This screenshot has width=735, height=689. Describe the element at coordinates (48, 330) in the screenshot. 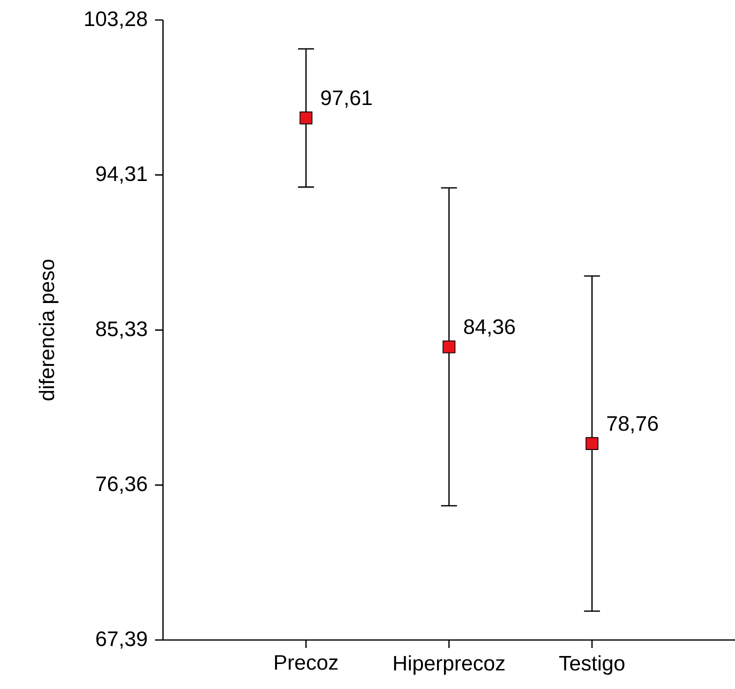

I see `y-axis-title: diferencia peso` at that location.